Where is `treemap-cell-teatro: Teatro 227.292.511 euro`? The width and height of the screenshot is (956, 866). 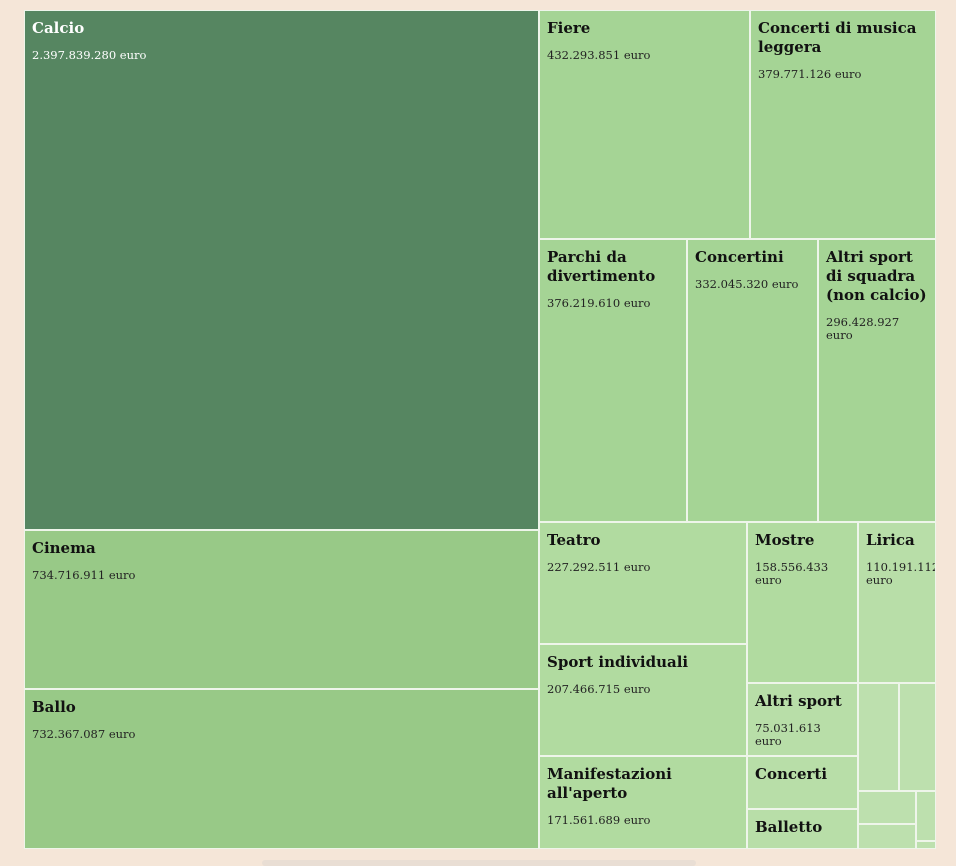 treemap-cell-teatro: Teatro 227.292.511 euro is located at coordinates (643, 583).